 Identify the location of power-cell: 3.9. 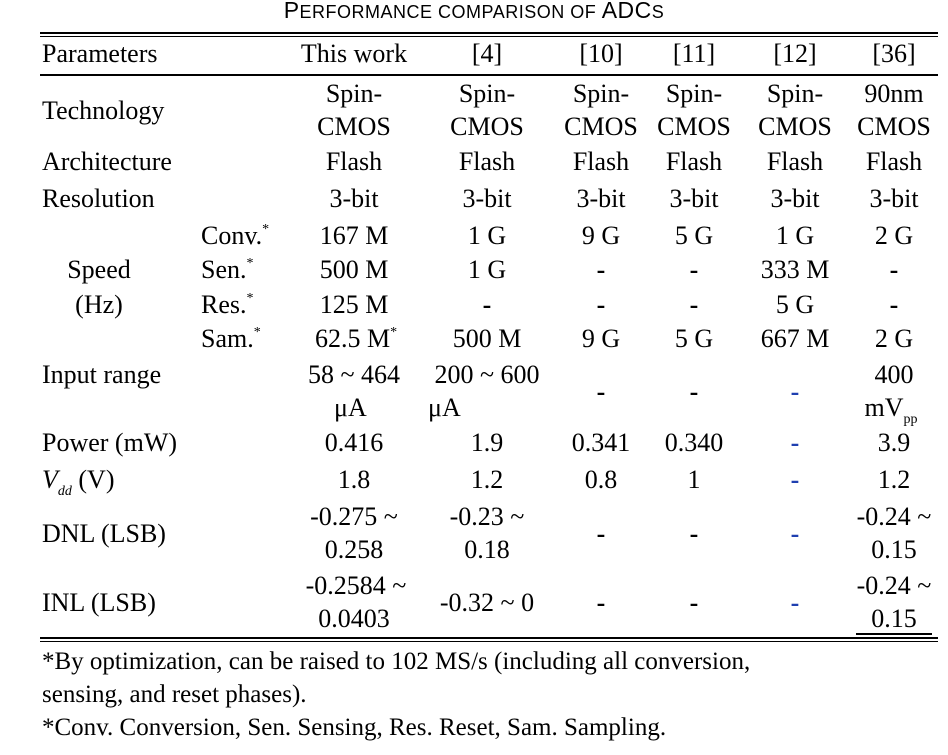
(894, 442).